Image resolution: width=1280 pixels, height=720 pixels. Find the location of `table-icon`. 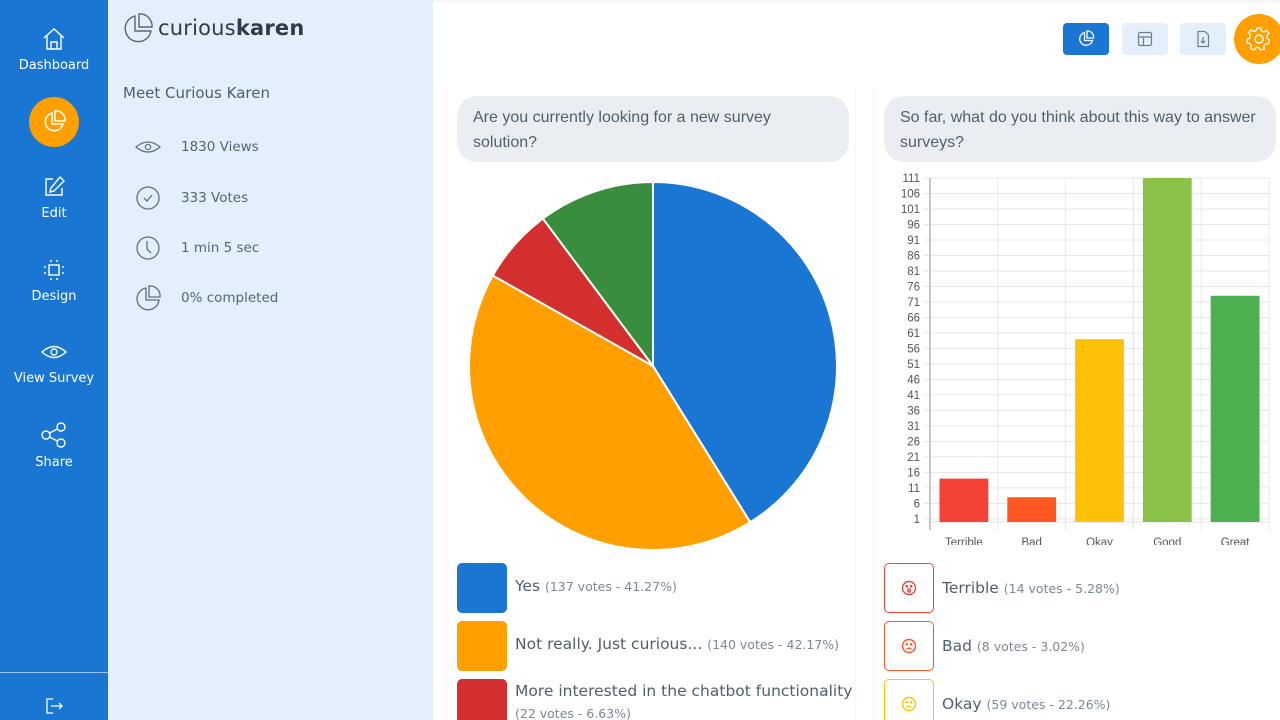

table-icon is located at coordinates (1145, 39).